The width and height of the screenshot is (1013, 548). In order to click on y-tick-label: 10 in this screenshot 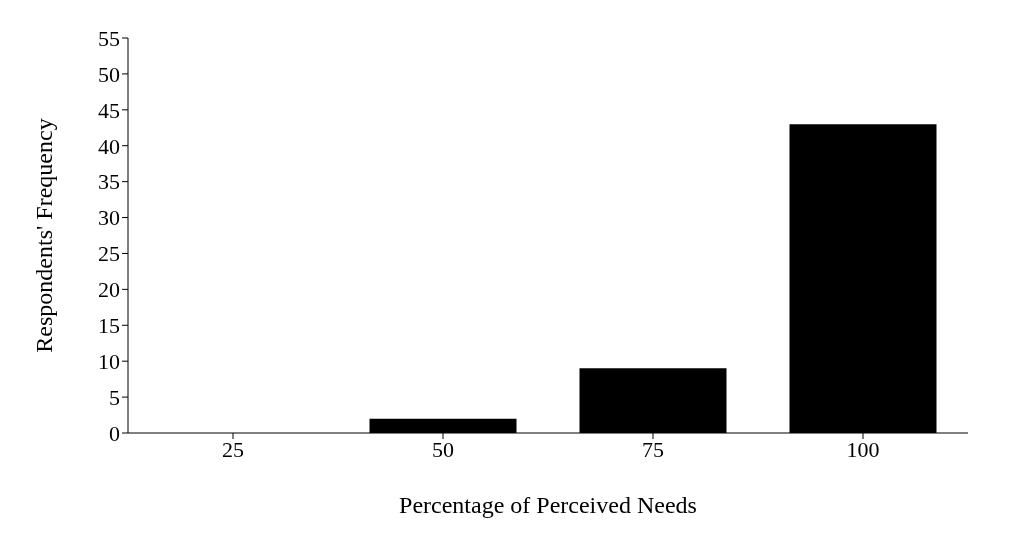, I will do `click(109, 361)`.